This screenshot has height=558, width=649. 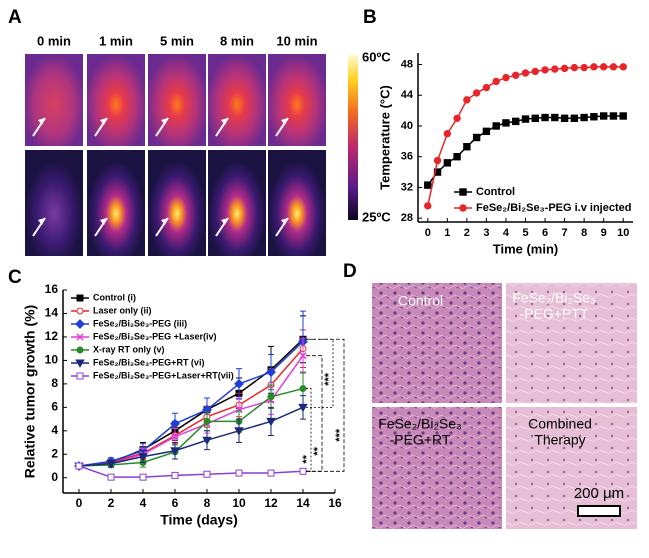 What do you see at coordinates (15, 277) in the screenshot?
I see `panel-label: C` at bounding box center [15, 277].